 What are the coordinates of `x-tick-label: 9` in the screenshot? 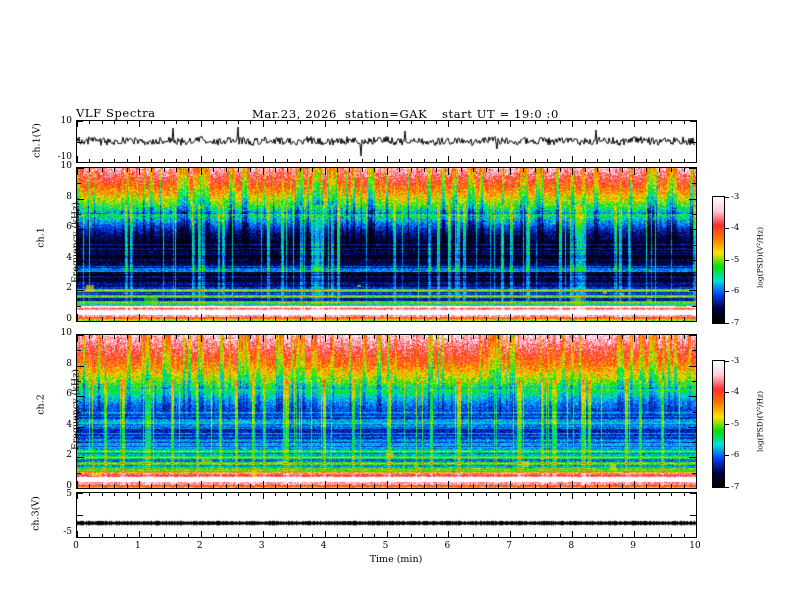 It's located at (633, 546).